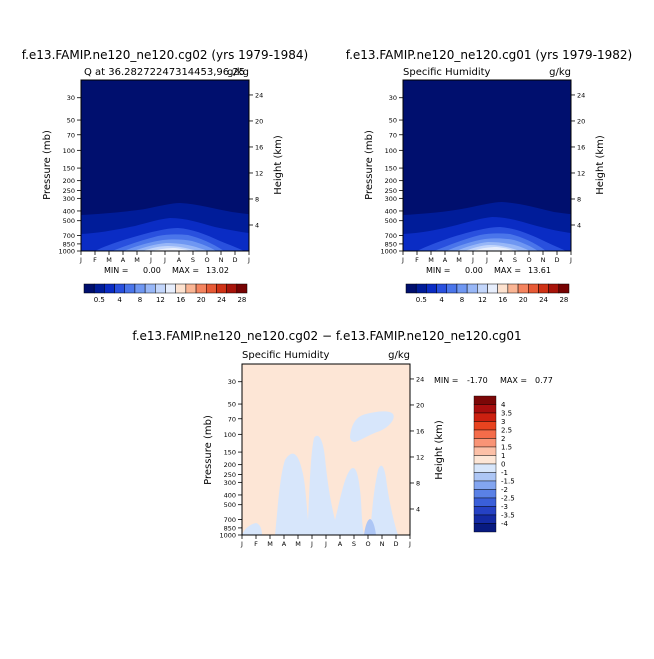  Describe the element at coordinates (69, 244) in the screenshot. I see `pressure-tick-label: 850` at that location.